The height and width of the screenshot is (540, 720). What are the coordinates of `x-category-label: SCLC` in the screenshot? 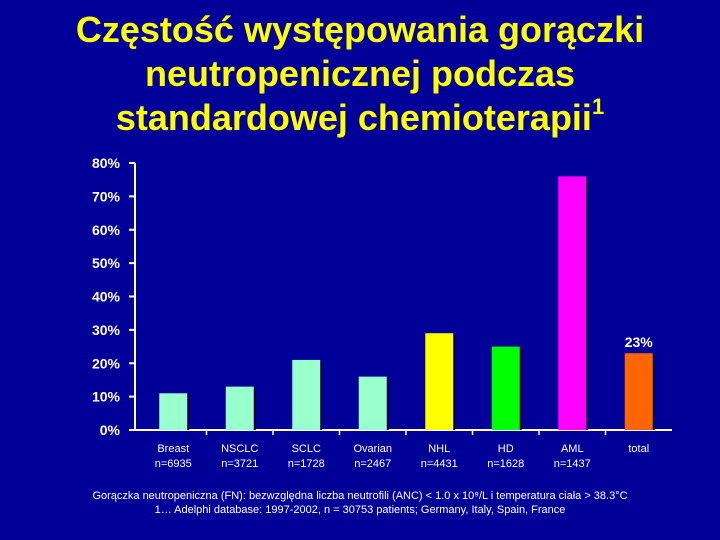 It's located at (306, 449).